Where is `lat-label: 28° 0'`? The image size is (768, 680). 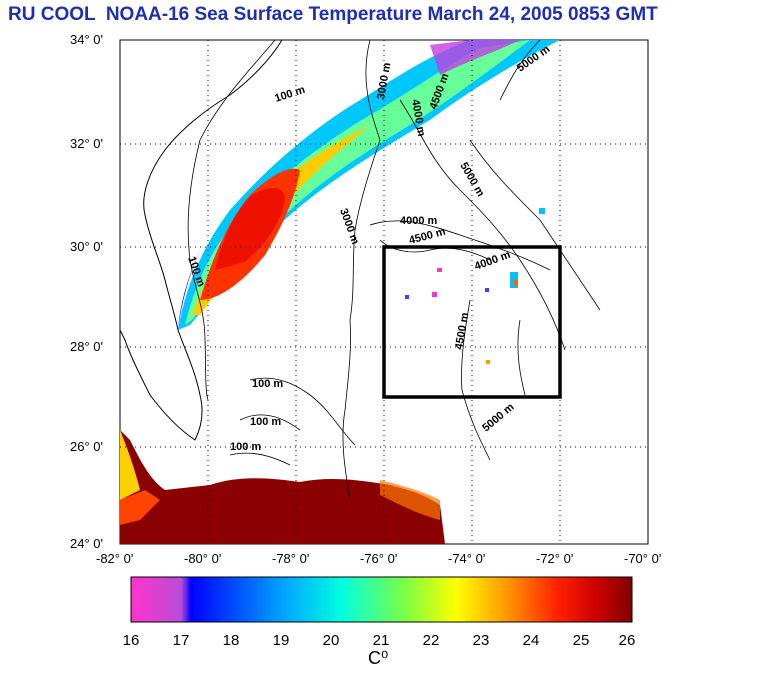
lat-label: 28° 0' is located at coordinates (86, 346).